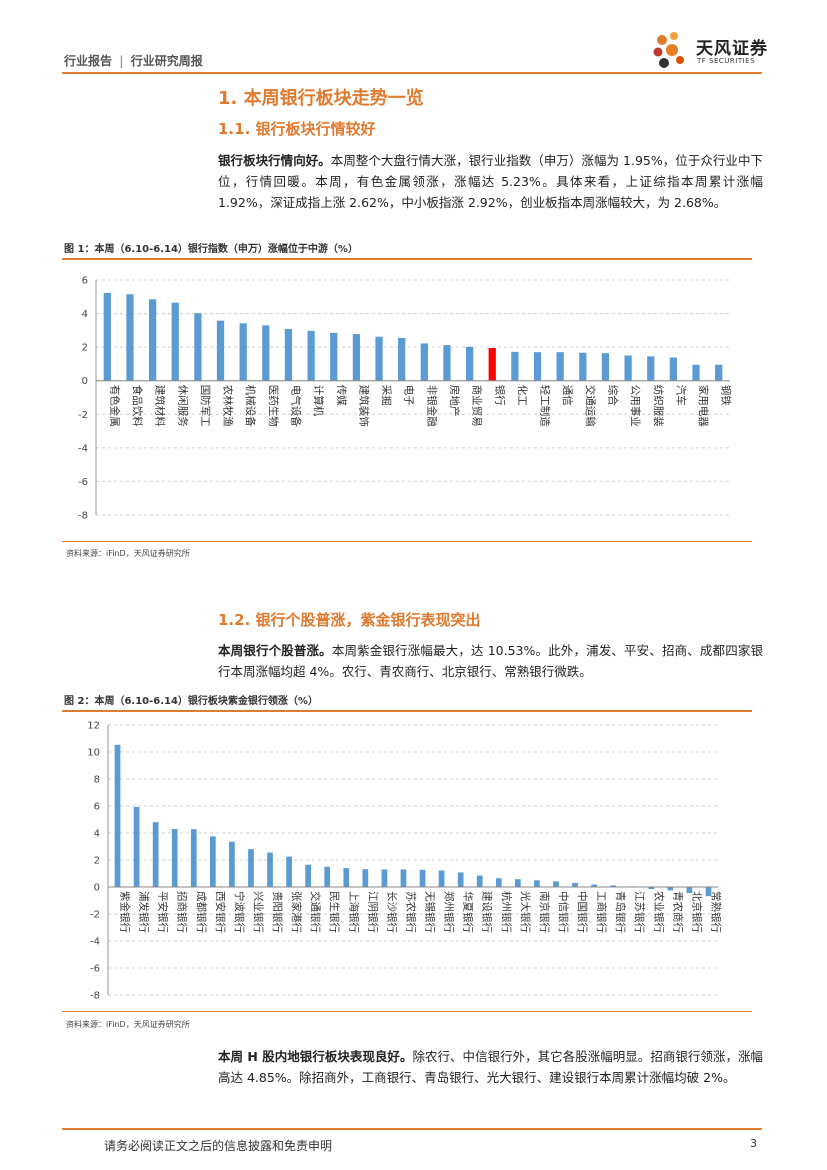 Image resolution: width=827 pixels, height=1170 pixels. I want to click on bar-通信, so click(560, 366).